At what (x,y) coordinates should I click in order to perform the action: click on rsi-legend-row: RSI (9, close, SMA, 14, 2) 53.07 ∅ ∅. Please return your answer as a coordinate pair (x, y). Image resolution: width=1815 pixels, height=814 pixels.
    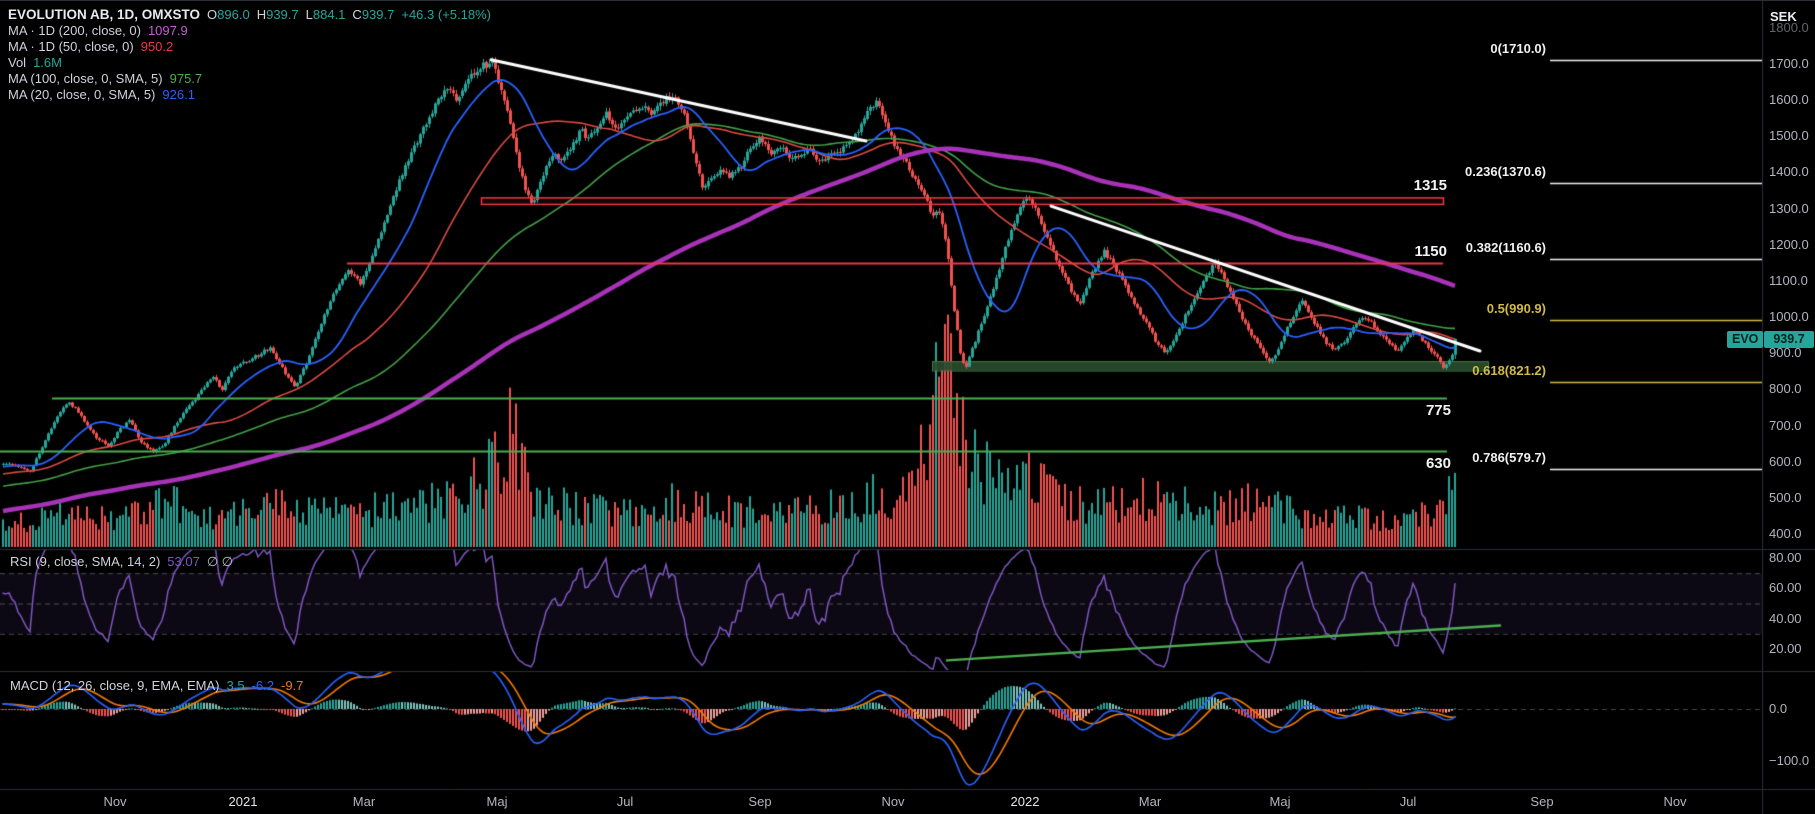
    Looking at the image, I should click on (121, 562).